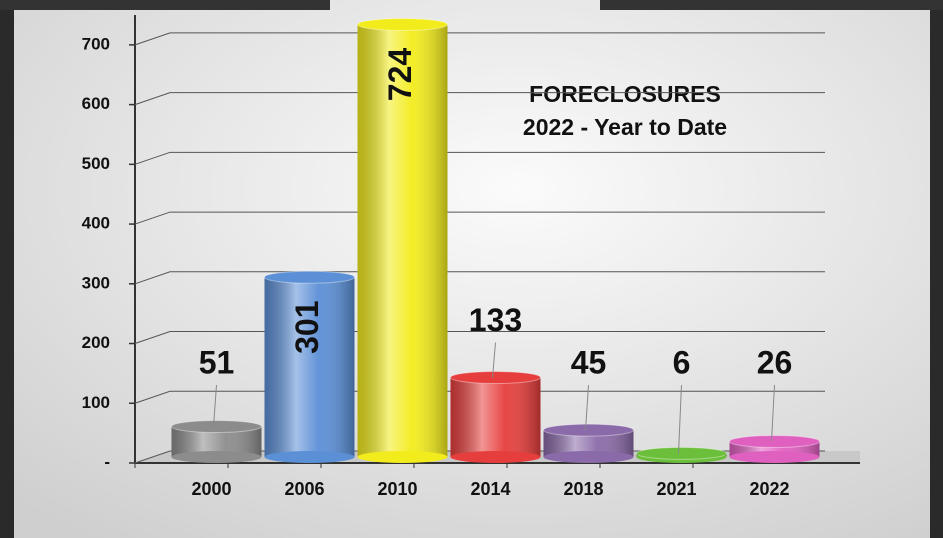 The width and height of the screenshot is (943, 538). Describe the element at coordinates (96, 103) in the screenshot. I see `y-tick-label: 600` at that location.